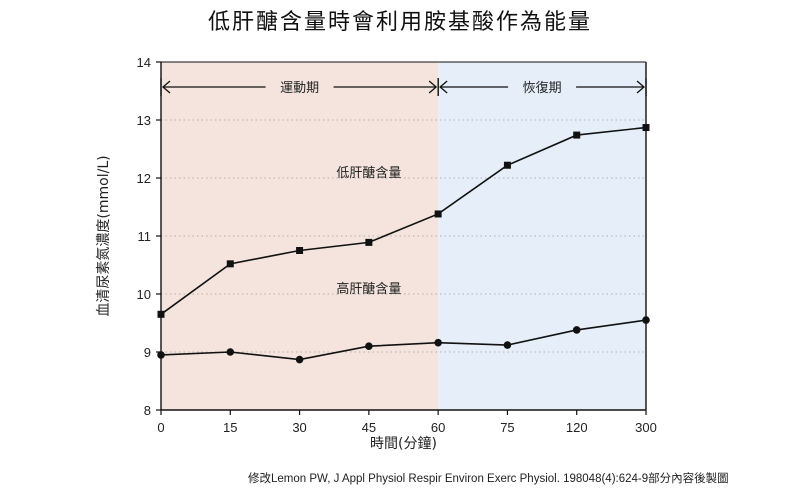 The width and height of the screenshot is (800, 495). I want to click on y-tick-label: 9, so click(147, 352).